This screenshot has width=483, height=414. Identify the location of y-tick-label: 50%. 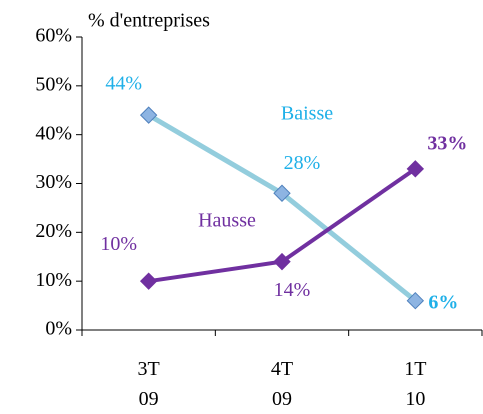
(53, 84).